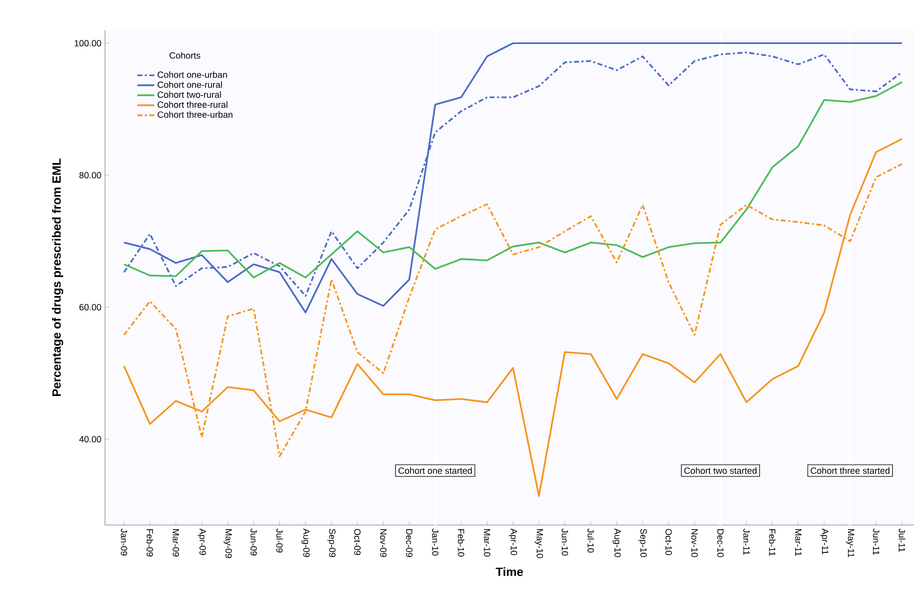  Describe the element at coordinates (331, 543) in the screenshot. I see `x-tick-label: Sep-09` at that location.